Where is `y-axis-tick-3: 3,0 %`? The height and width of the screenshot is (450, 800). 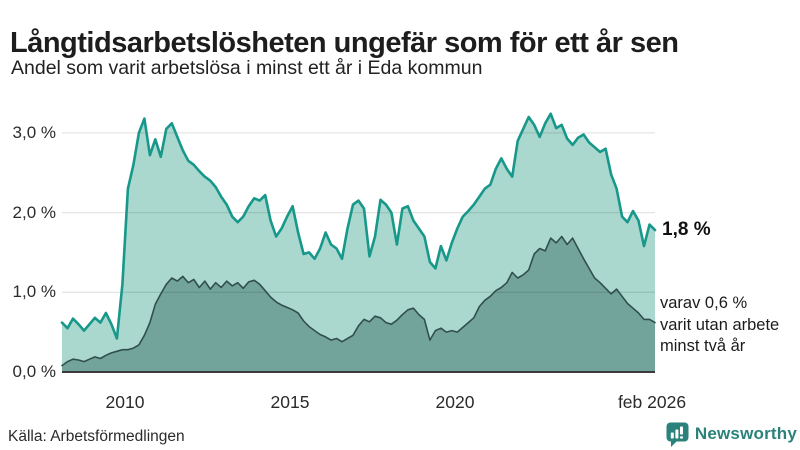 y-axis-tick-3: 3,0 % is located at coordinates (34, 132).